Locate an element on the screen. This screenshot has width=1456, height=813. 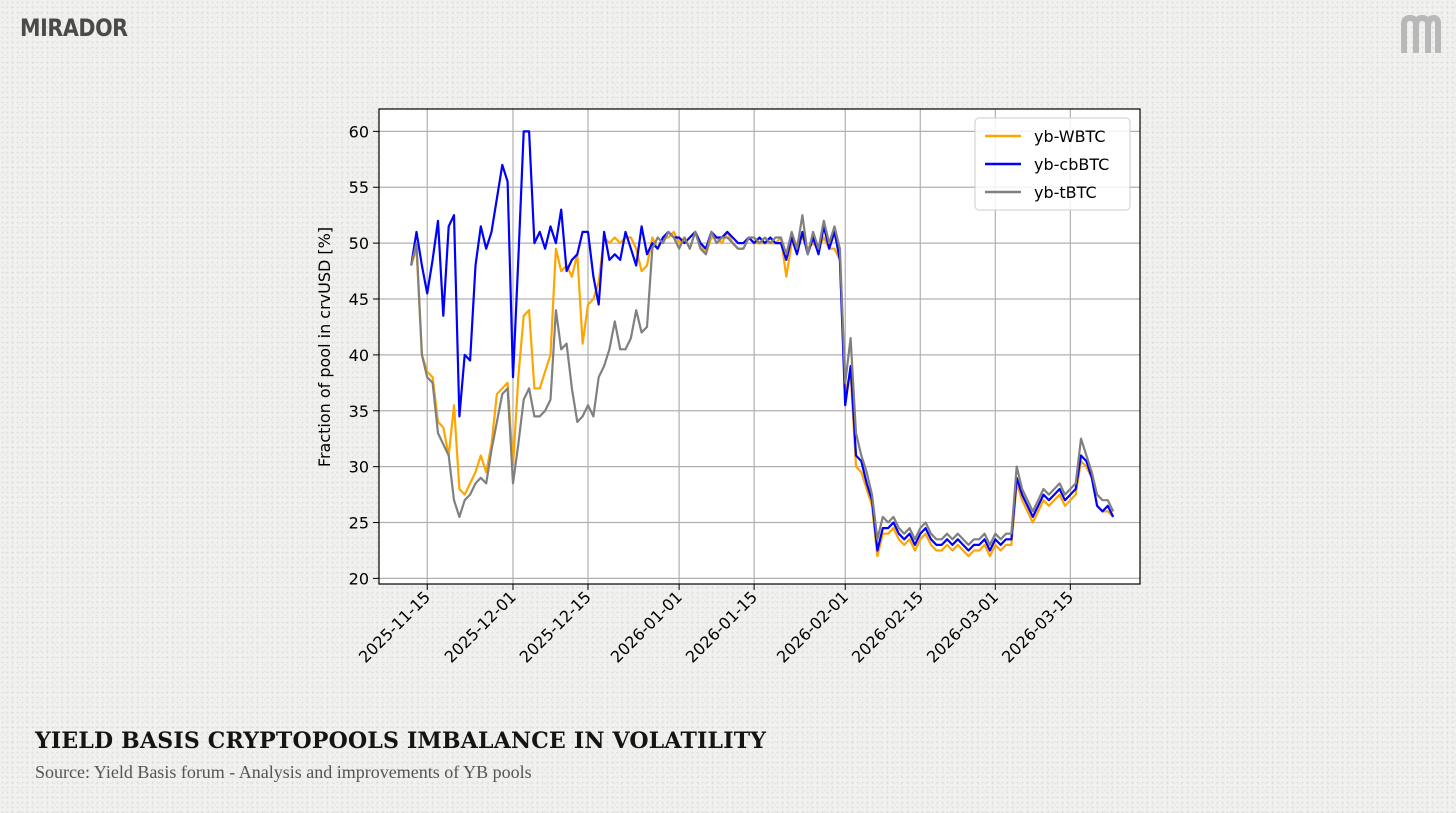
legend-label: yb-WBTC is located at coordinates (1070, 136).